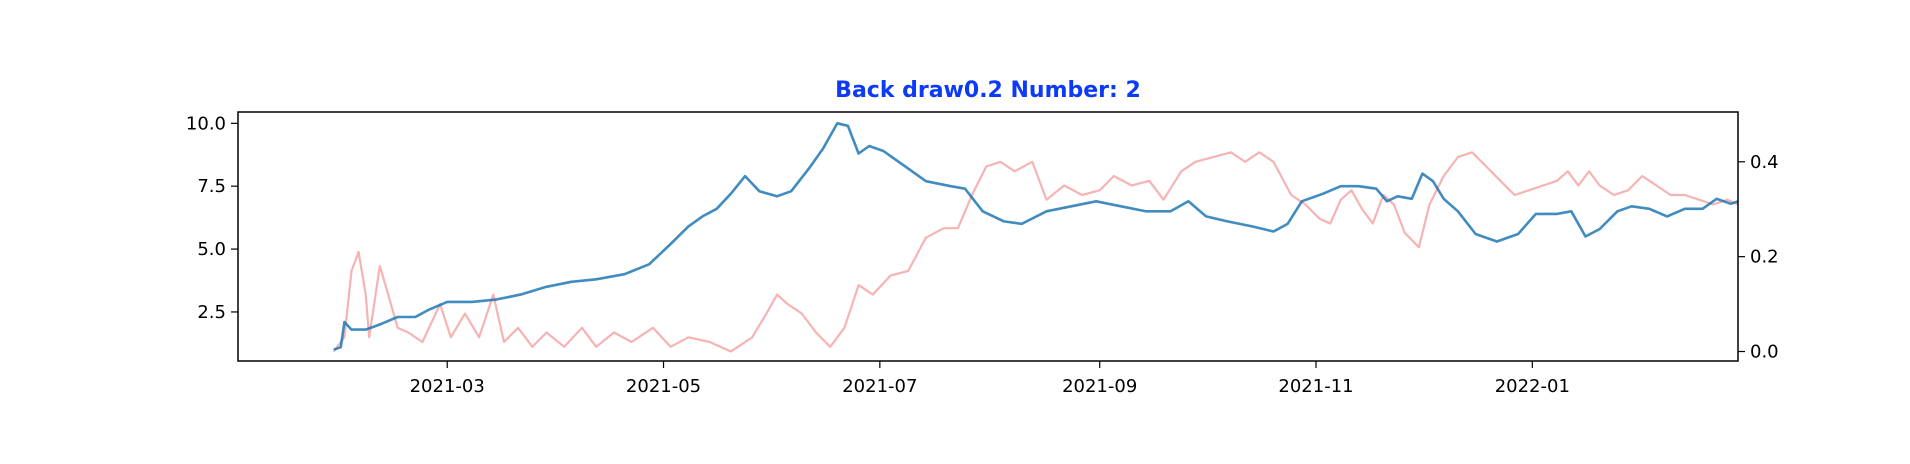 This screenshot has width=1910, height=464. What do you see at coordinates (879, 386) in the screenshot?
I see `x-tick-label: 2021-07` at bounding box center [879, 386].